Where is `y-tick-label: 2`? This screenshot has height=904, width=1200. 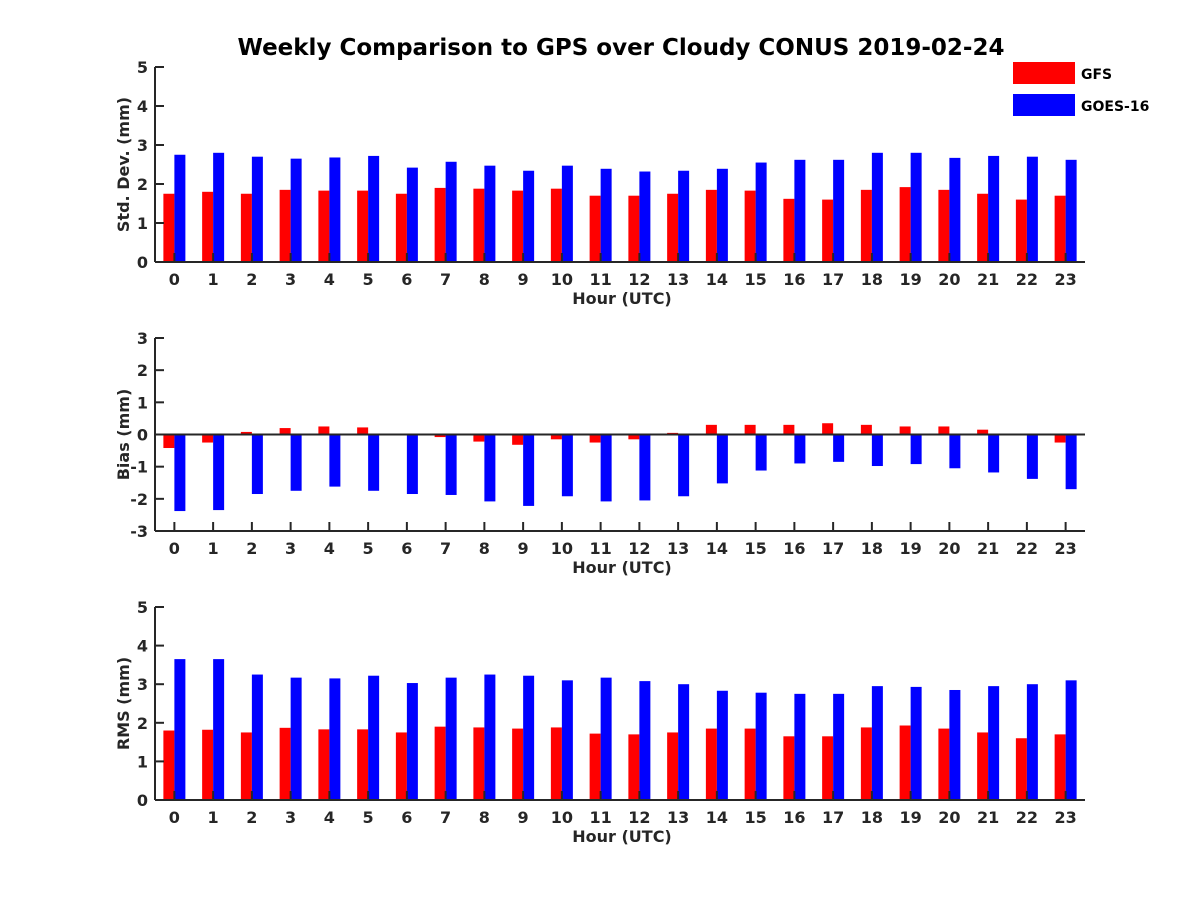
y-tick-label: 2 is located at coordinates (142, 723).